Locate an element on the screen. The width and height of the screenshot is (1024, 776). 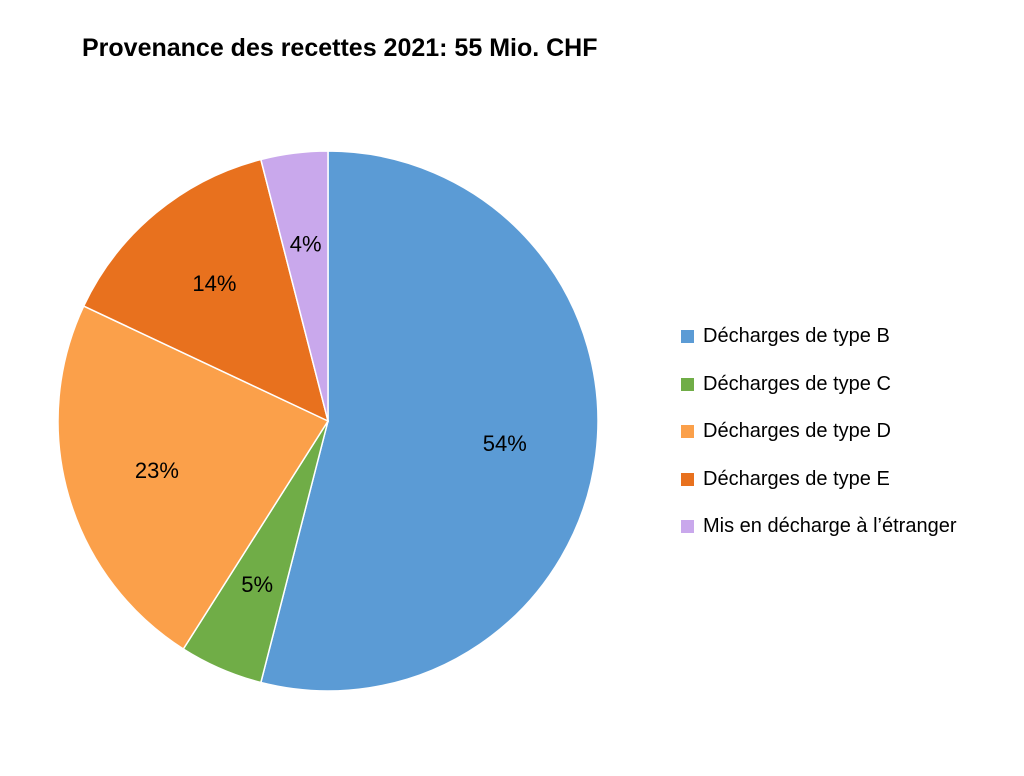
legend-label: Décharges de type E is located at coordinates (796, 479).